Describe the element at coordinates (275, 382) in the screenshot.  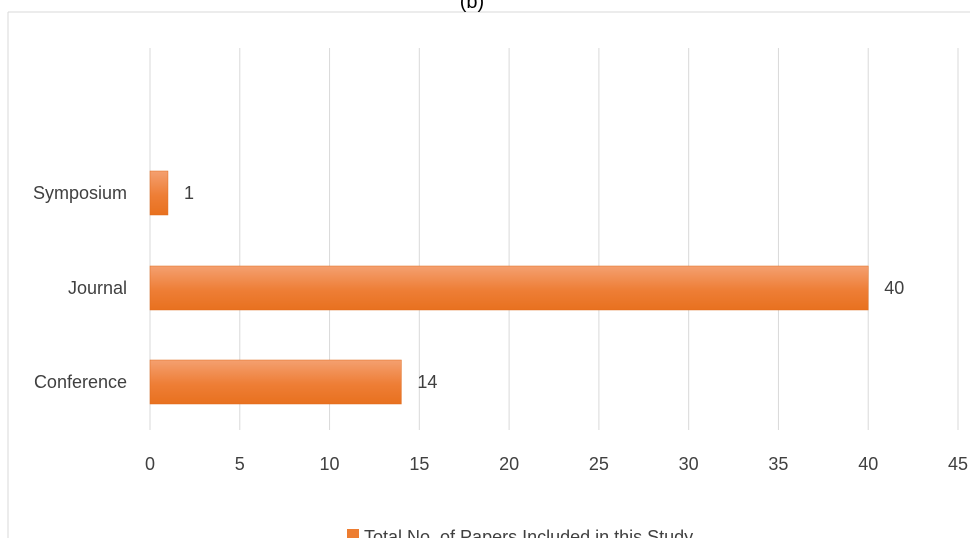
I see `bar-conference` at that location.